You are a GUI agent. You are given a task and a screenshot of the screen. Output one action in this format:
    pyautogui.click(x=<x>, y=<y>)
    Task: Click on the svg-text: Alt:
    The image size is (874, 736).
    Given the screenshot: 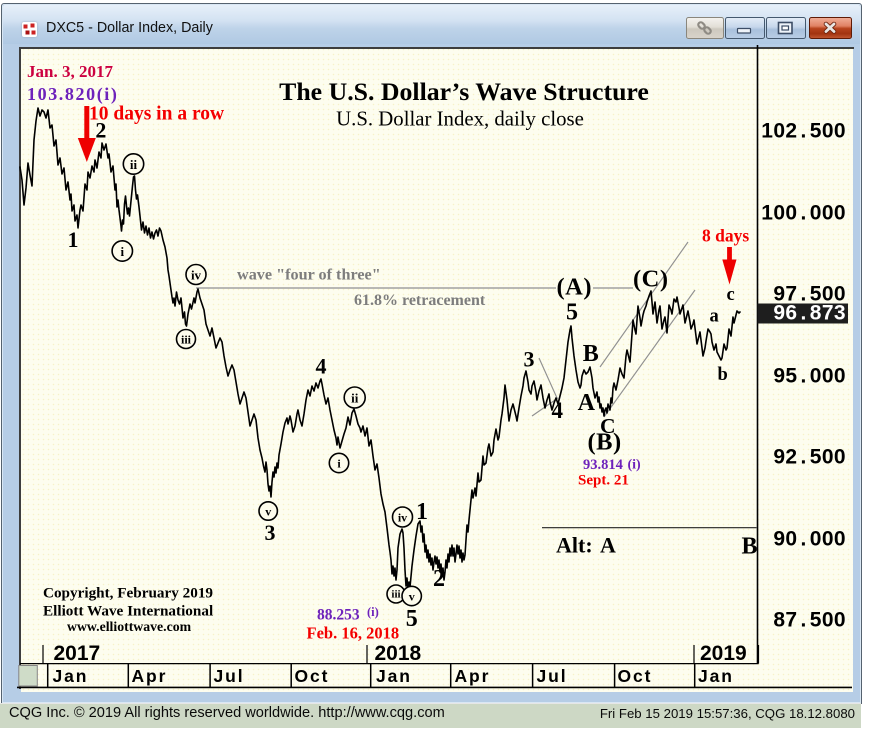 What is the action you would take?
    pyautogui.click(x=574, y=545)
    